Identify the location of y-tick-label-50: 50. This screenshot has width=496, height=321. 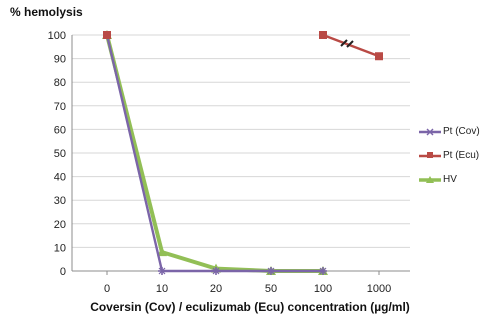
(60, 154).